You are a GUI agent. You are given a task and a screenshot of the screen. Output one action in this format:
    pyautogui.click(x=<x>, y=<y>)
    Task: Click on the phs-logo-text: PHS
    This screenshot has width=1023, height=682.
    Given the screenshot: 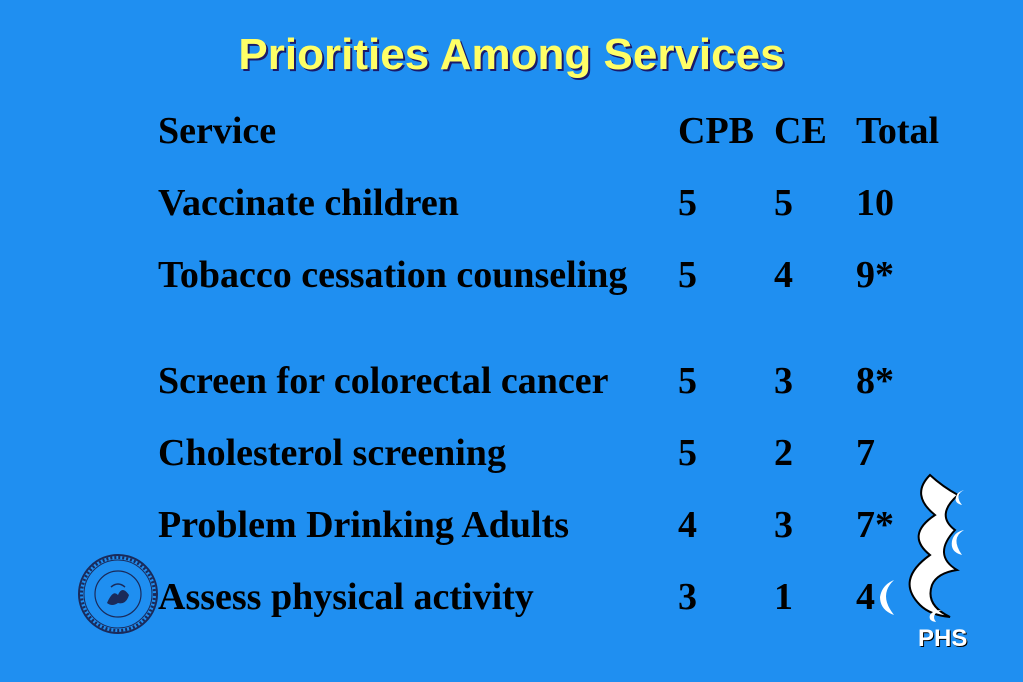 What is the action you would take?
    pyautogui.click(x=943, y=638)
    